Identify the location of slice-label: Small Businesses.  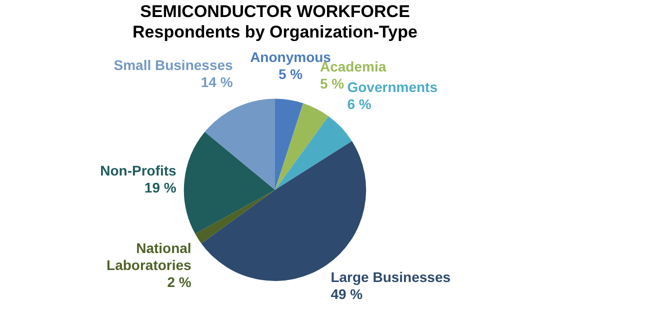
(174, 65).